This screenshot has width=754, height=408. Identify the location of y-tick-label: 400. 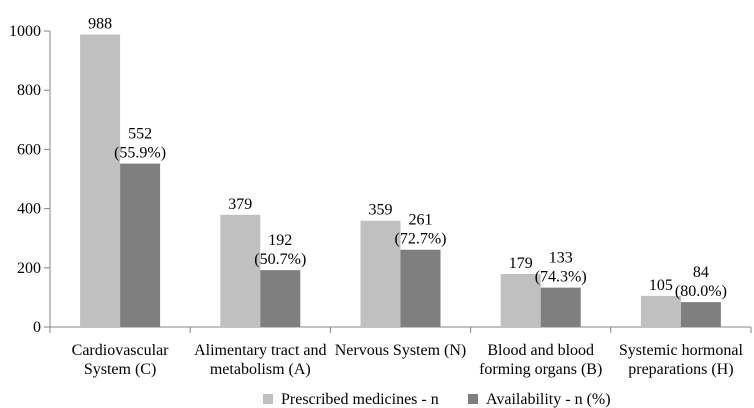
(29, 209).